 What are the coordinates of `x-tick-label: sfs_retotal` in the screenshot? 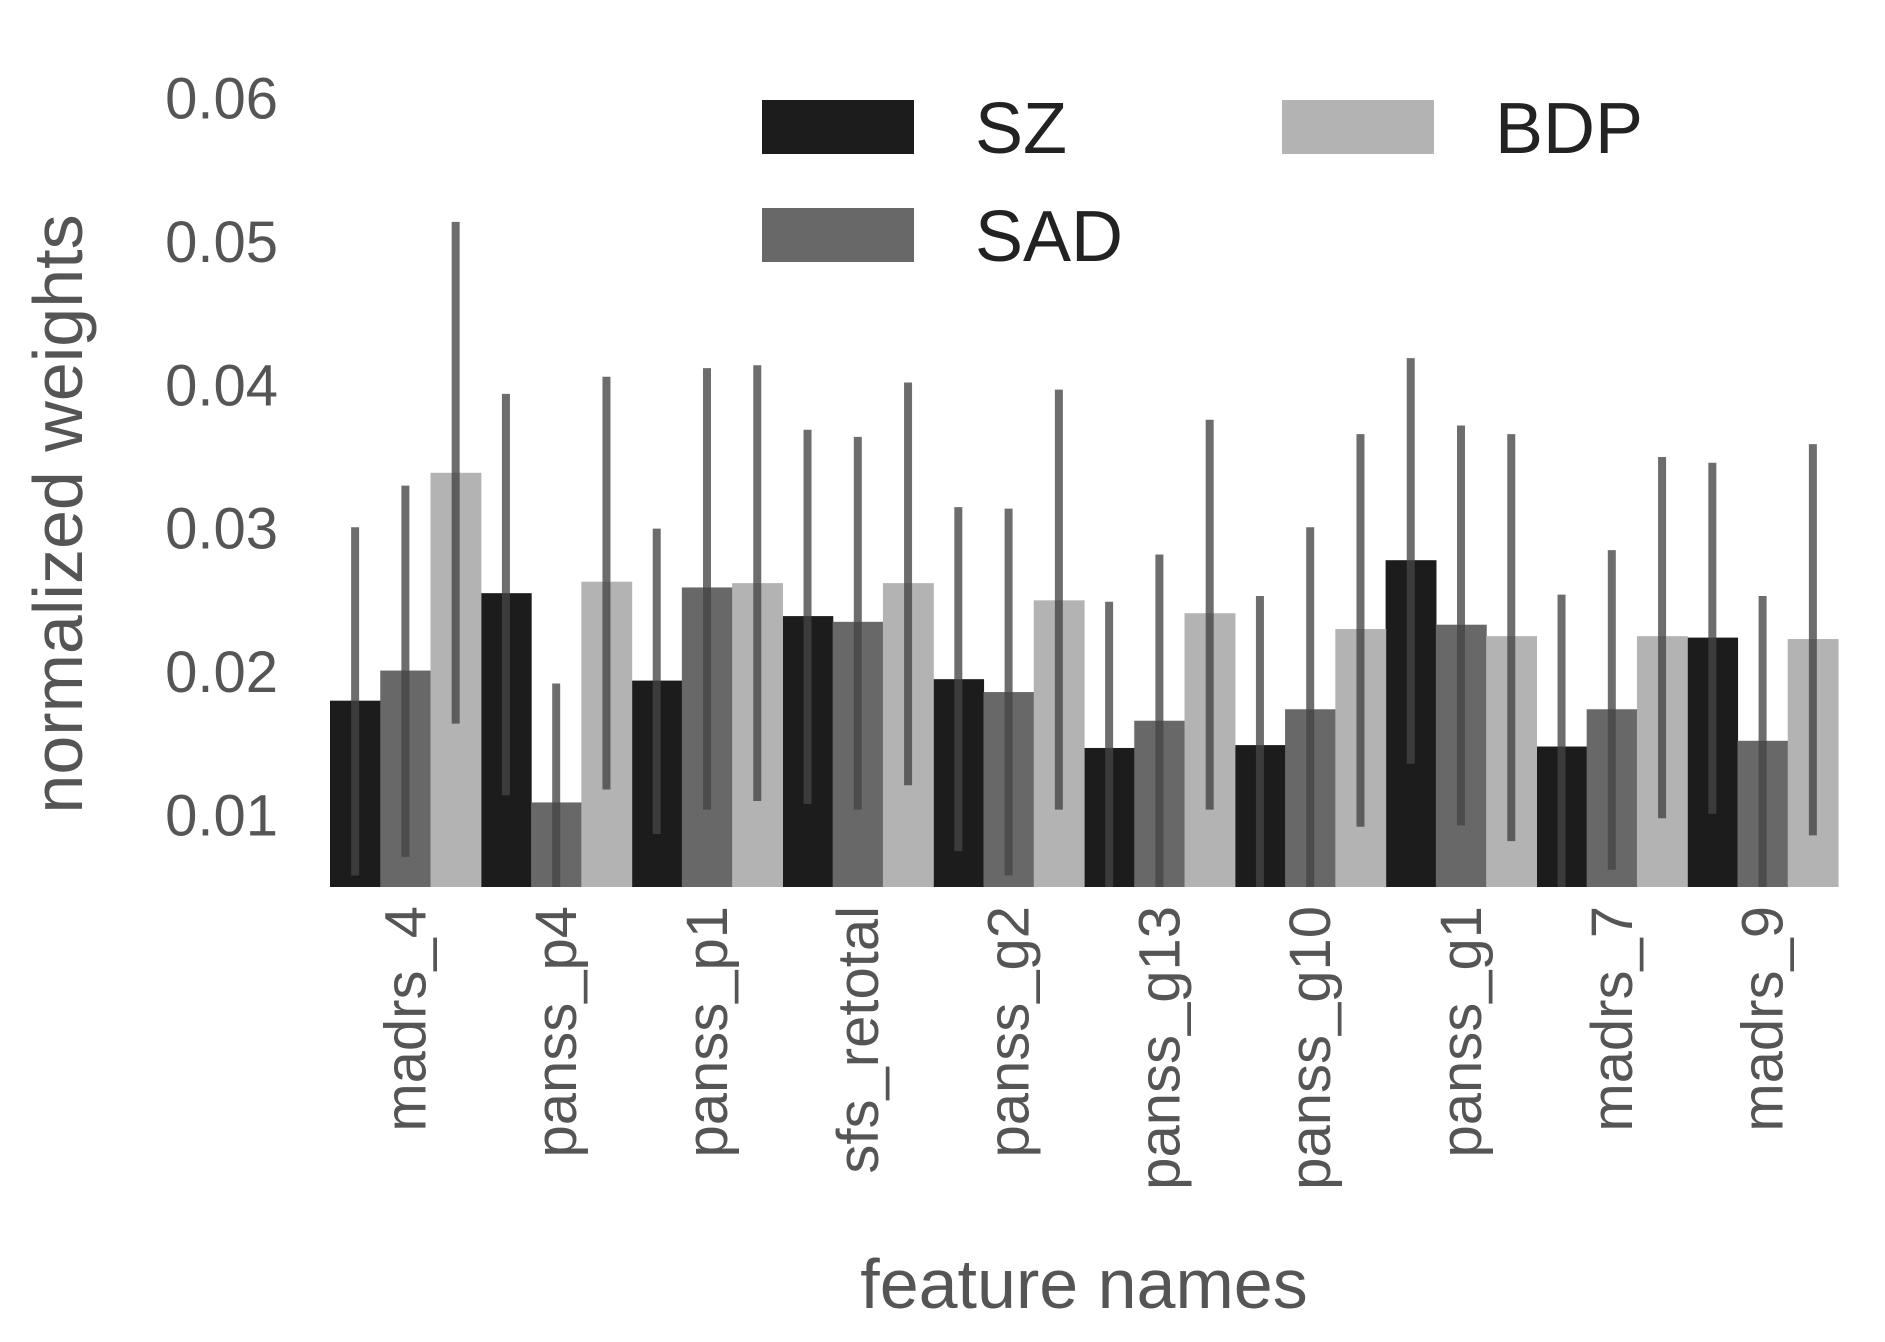 It's located at (858, 1040).